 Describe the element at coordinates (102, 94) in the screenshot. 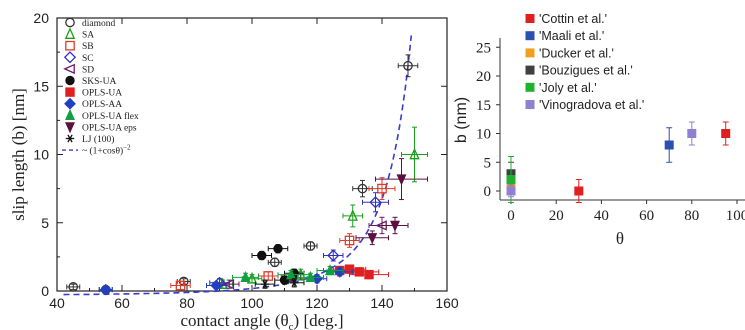

I see `legend-label-6: OPLS-UA` at that location.